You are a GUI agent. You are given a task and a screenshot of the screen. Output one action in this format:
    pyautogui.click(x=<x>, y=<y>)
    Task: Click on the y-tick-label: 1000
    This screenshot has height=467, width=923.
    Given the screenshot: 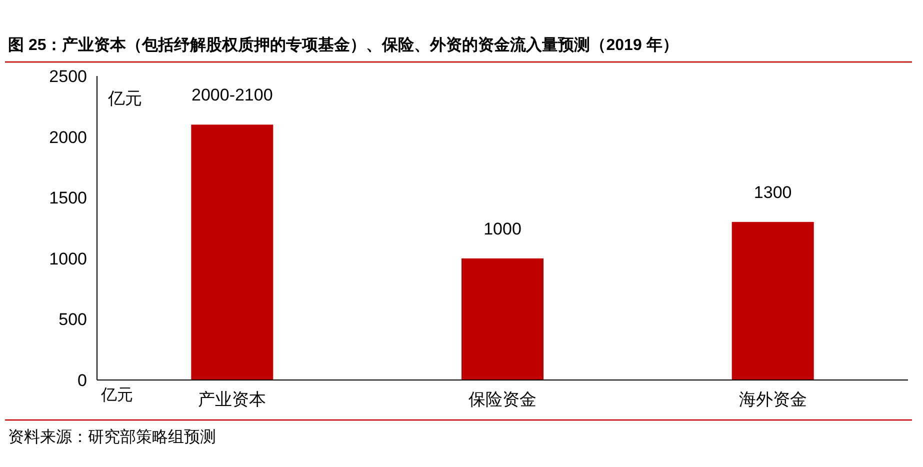 What is the action you would take?
    pyautogui.click(x=68, y=258)
    